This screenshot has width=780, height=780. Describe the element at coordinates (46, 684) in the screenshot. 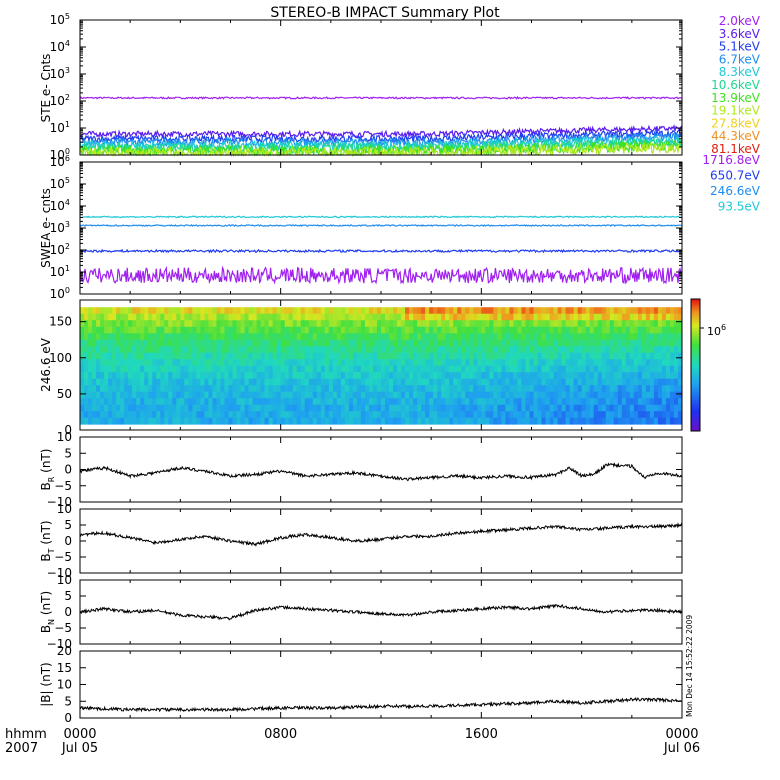

I see `panel-ylabel: |B| (nT)` at that location.